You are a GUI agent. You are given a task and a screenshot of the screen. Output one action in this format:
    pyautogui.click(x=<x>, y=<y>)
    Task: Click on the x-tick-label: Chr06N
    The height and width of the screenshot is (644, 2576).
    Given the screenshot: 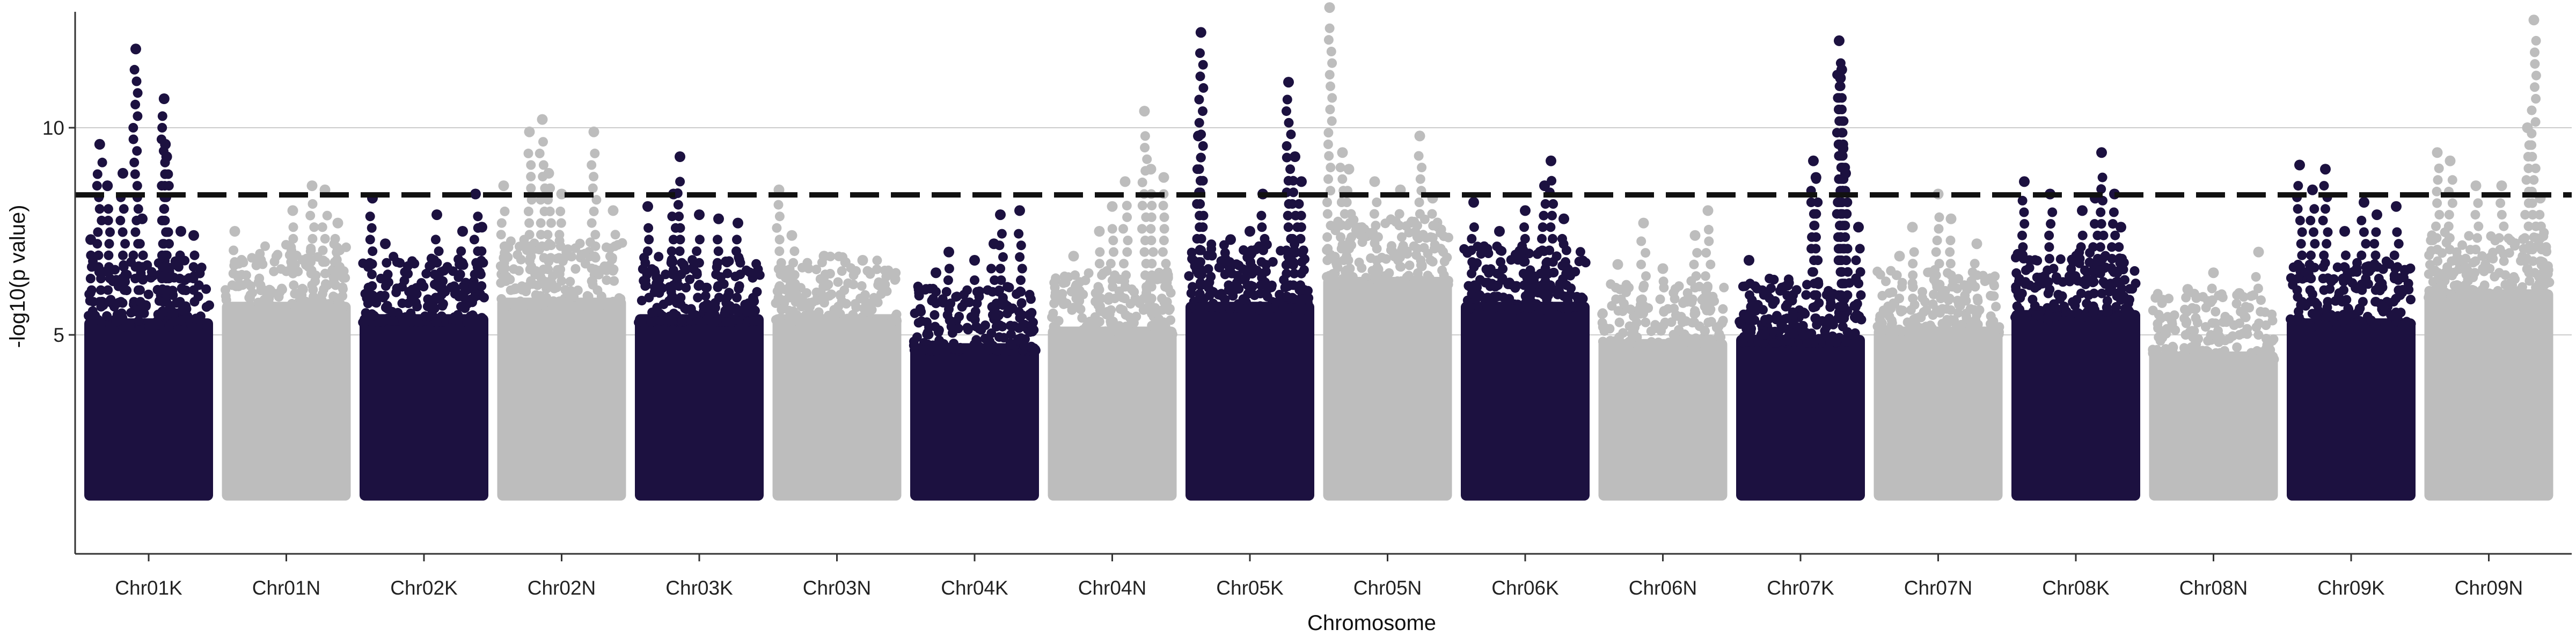 What is the action you would take?
    pyautogui.click(x=1663, y=588)
    